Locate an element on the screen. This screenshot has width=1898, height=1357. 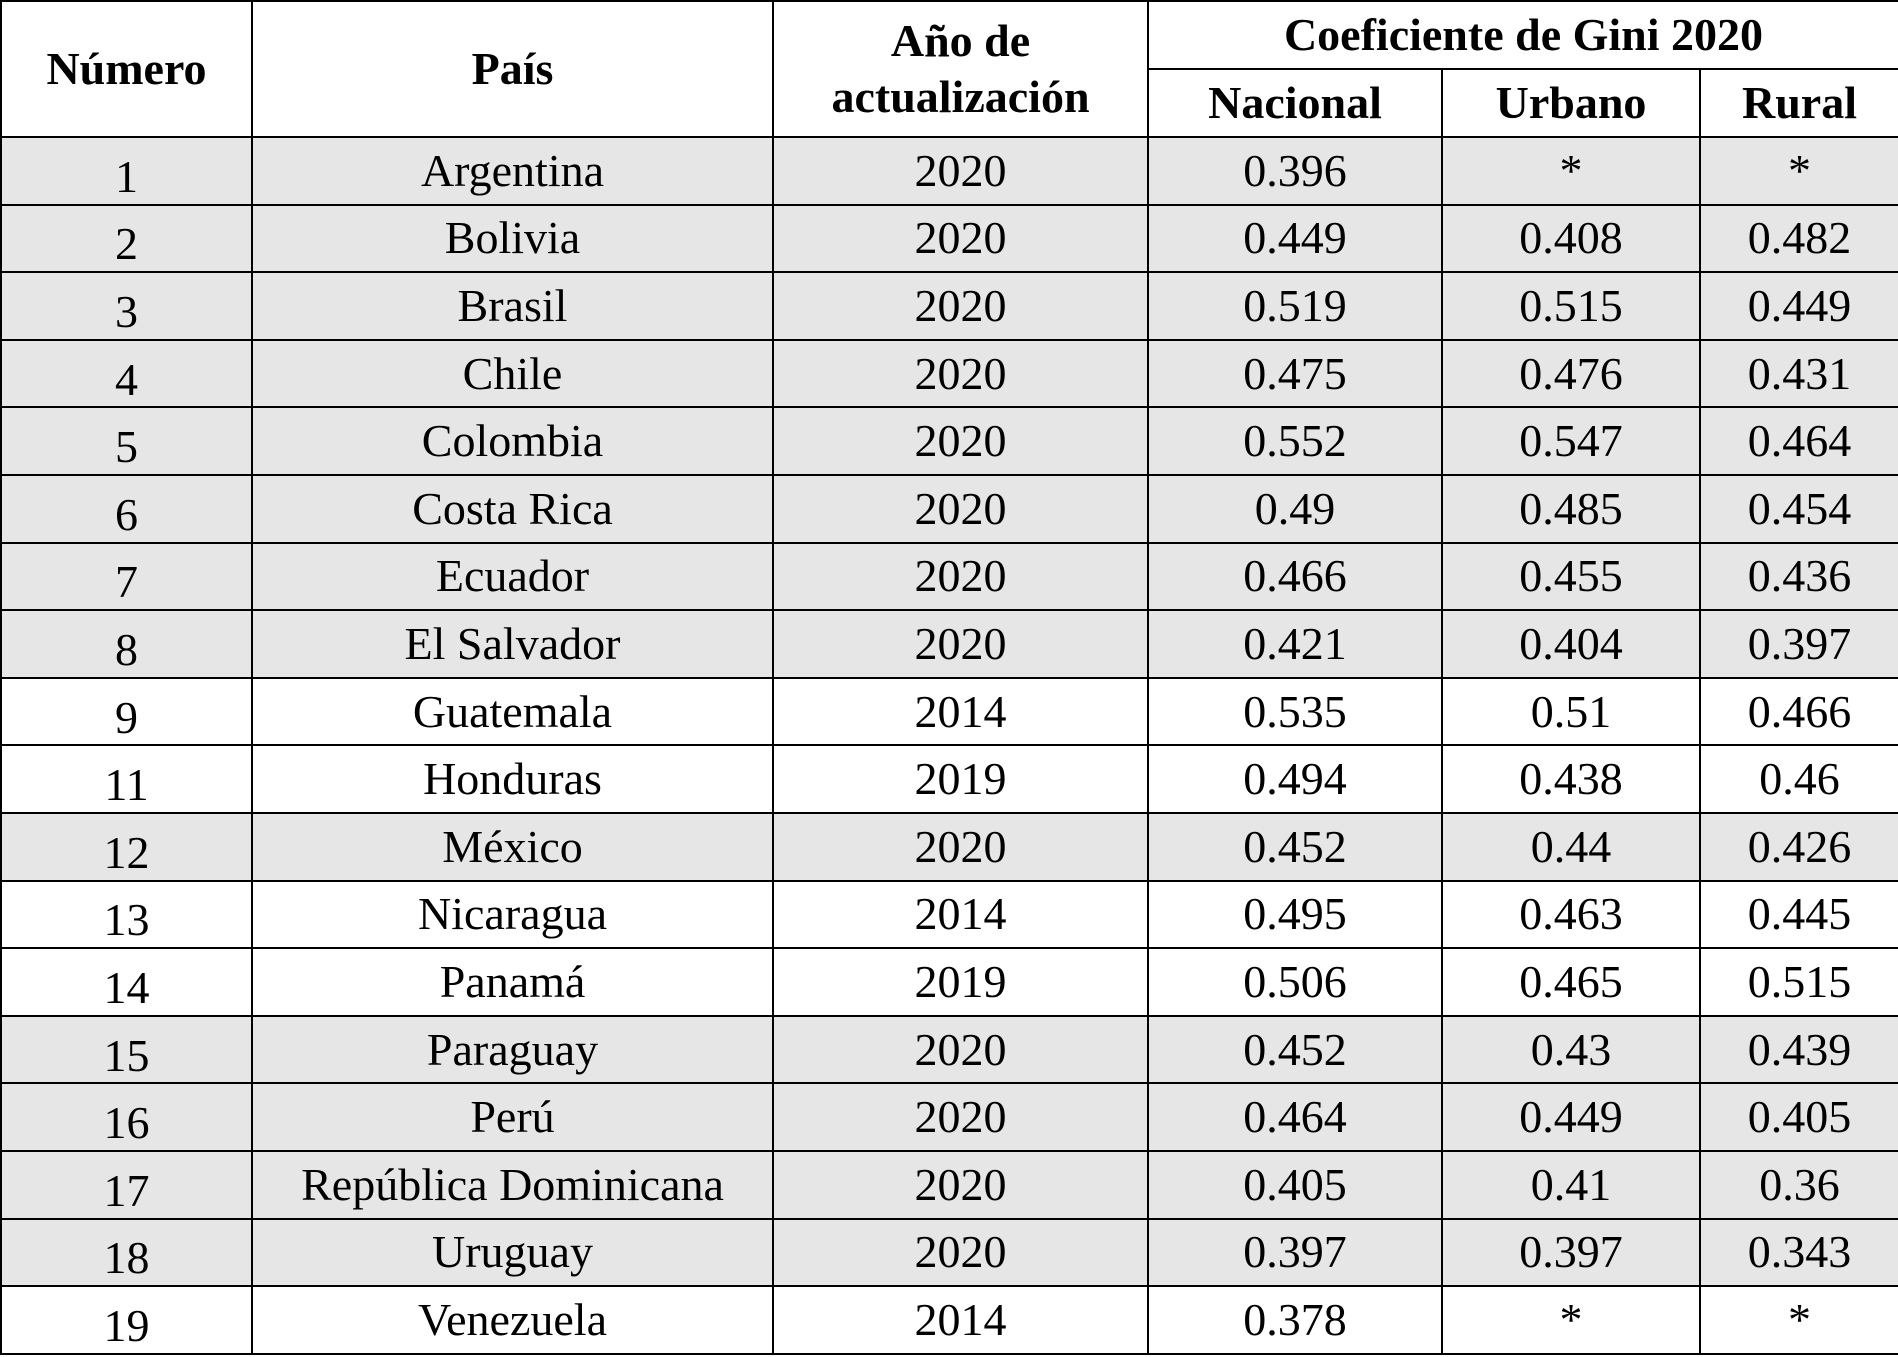
cell-pais: Argentina is located at coordinates (512, 171).